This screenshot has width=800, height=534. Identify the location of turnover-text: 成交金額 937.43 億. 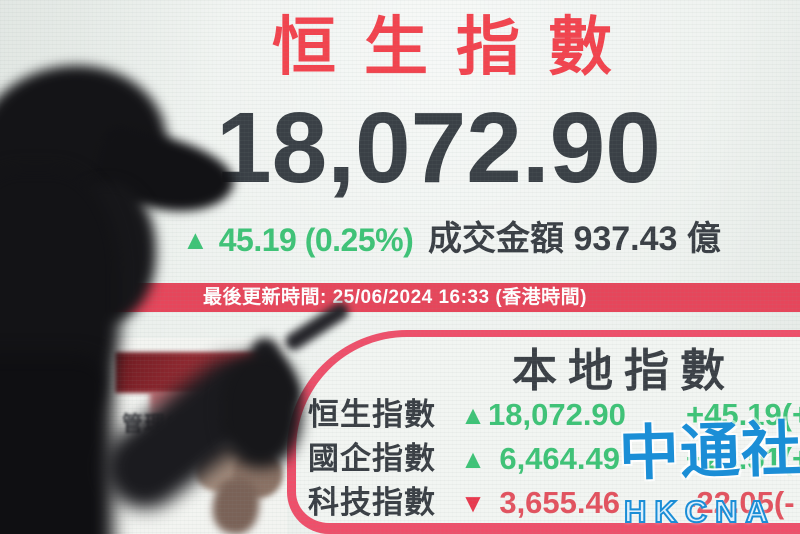
(574, 239).